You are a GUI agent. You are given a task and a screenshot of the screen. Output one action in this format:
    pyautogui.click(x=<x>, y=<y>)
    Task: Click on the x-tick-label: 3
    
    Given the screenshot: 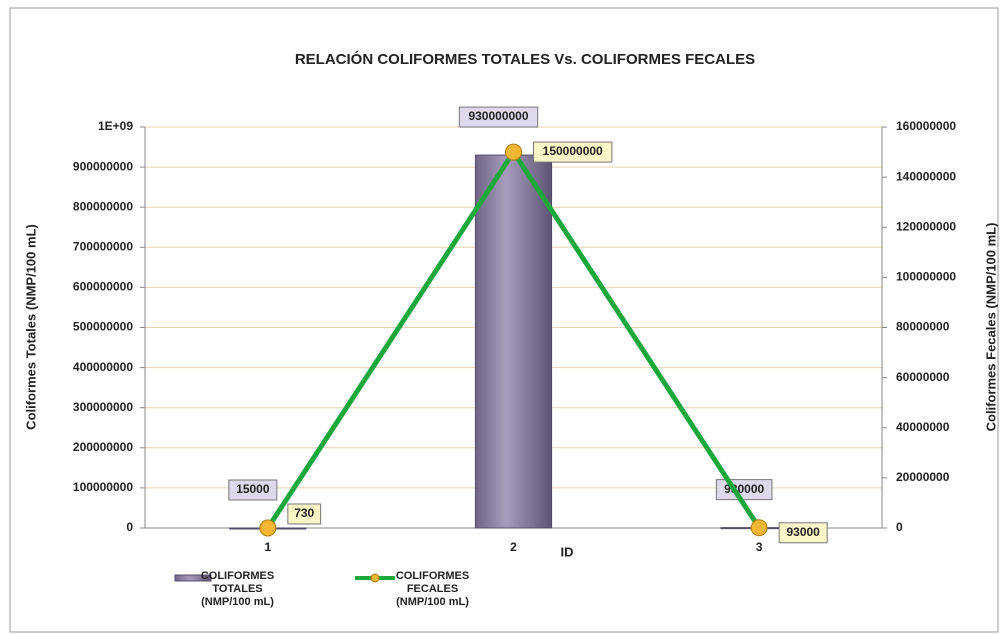 What is the action you would take?
    pyautogui.click(x=759, y=547)
    